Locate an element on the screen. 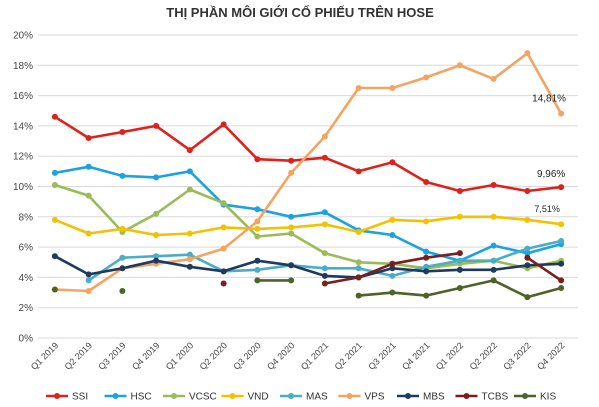 Image resolution: width=599 pixels, height=407 pixels. x-tick-label: Q3 2019 is located at coordinates (111, 355).